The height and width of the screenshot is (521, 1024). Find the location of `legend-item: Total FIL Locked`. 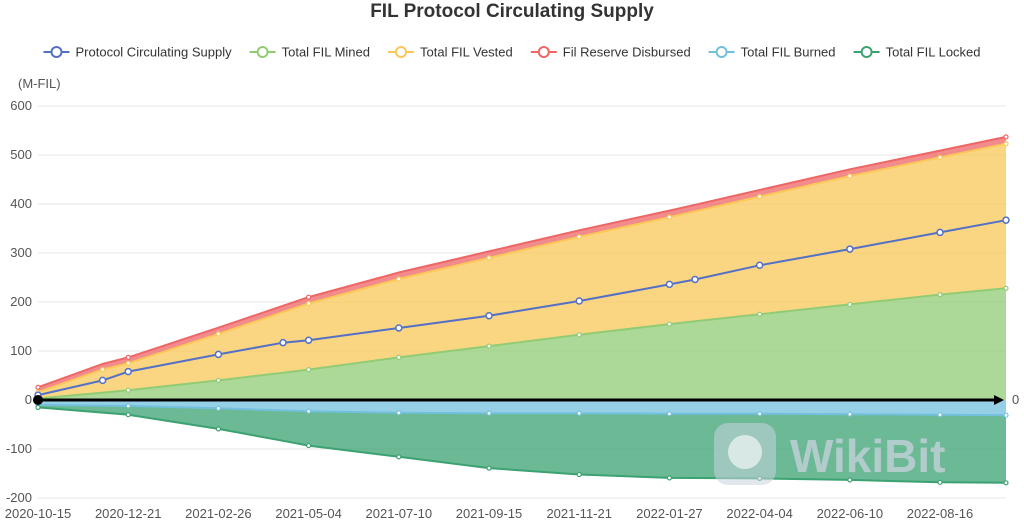

legend-item: Total FIL Locked is located at coordinates (917, 52).